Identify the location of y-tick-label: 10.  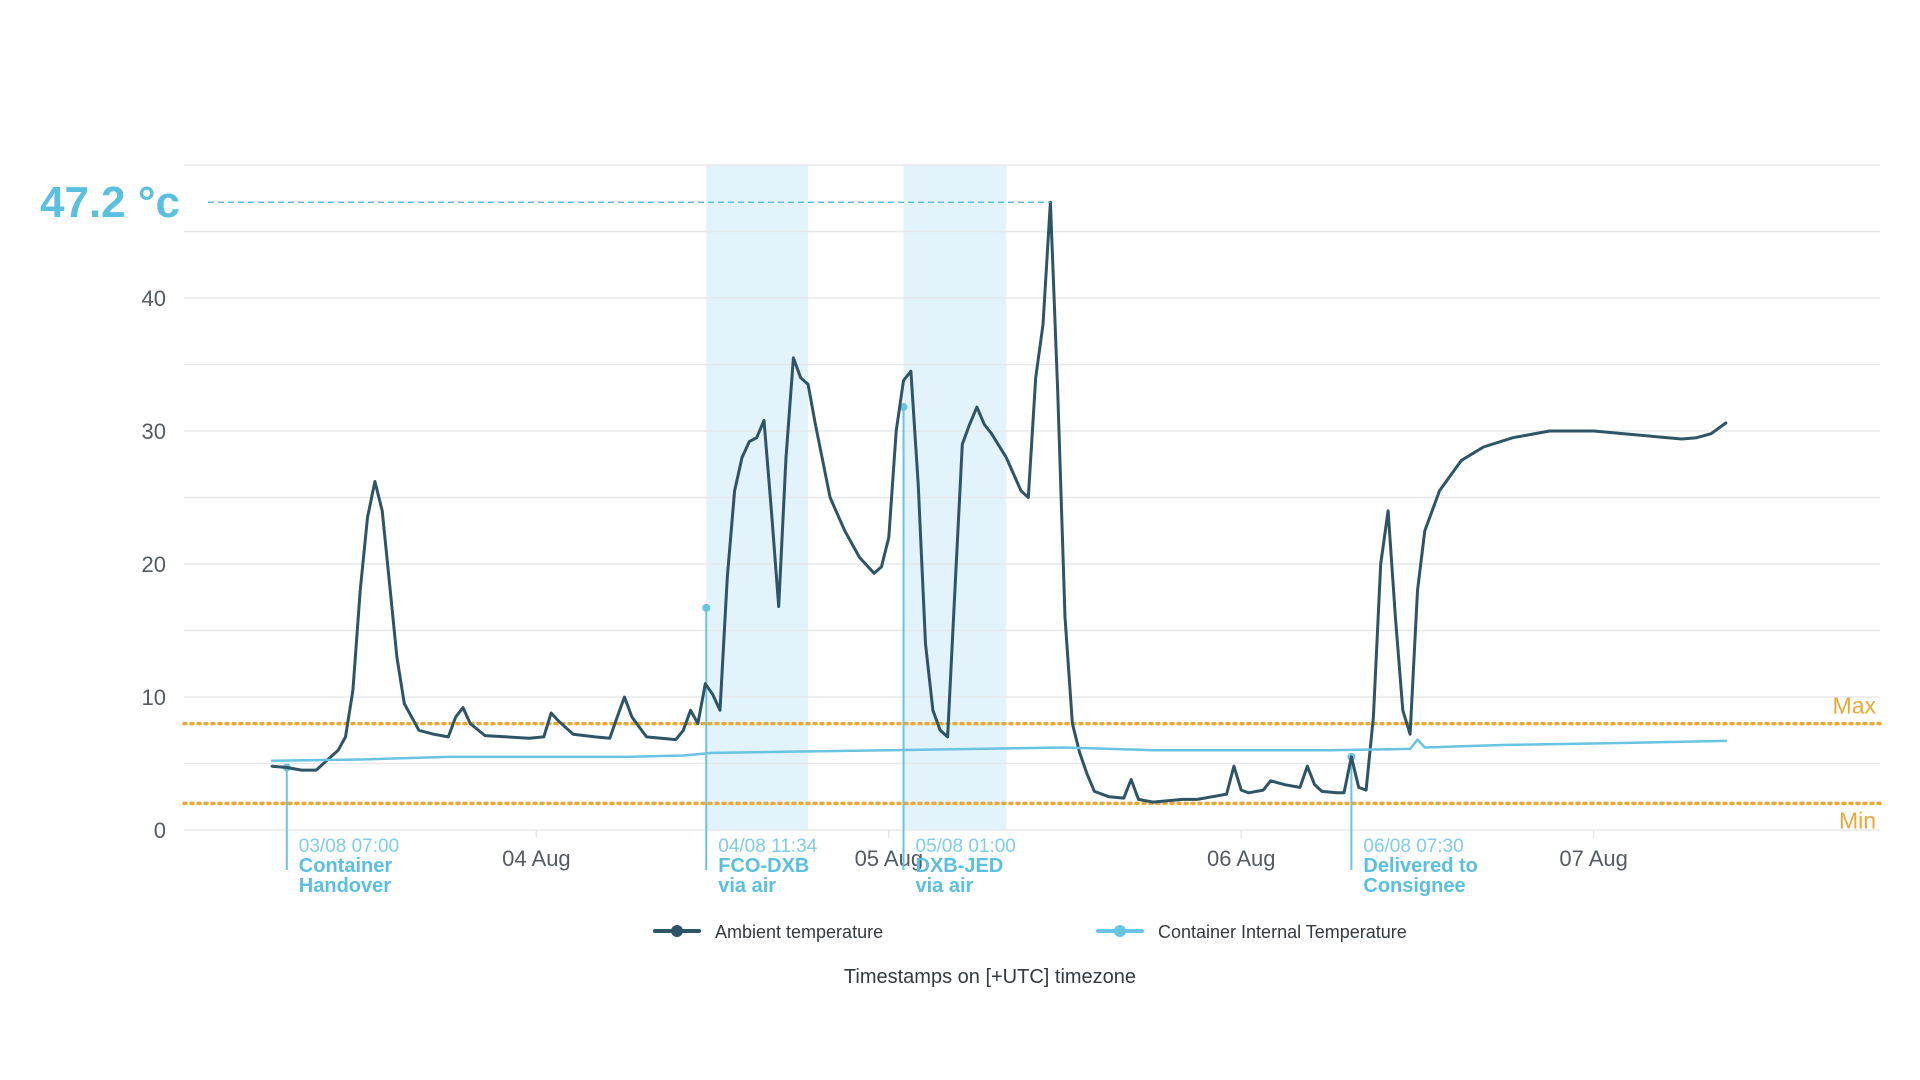
(154, 697).